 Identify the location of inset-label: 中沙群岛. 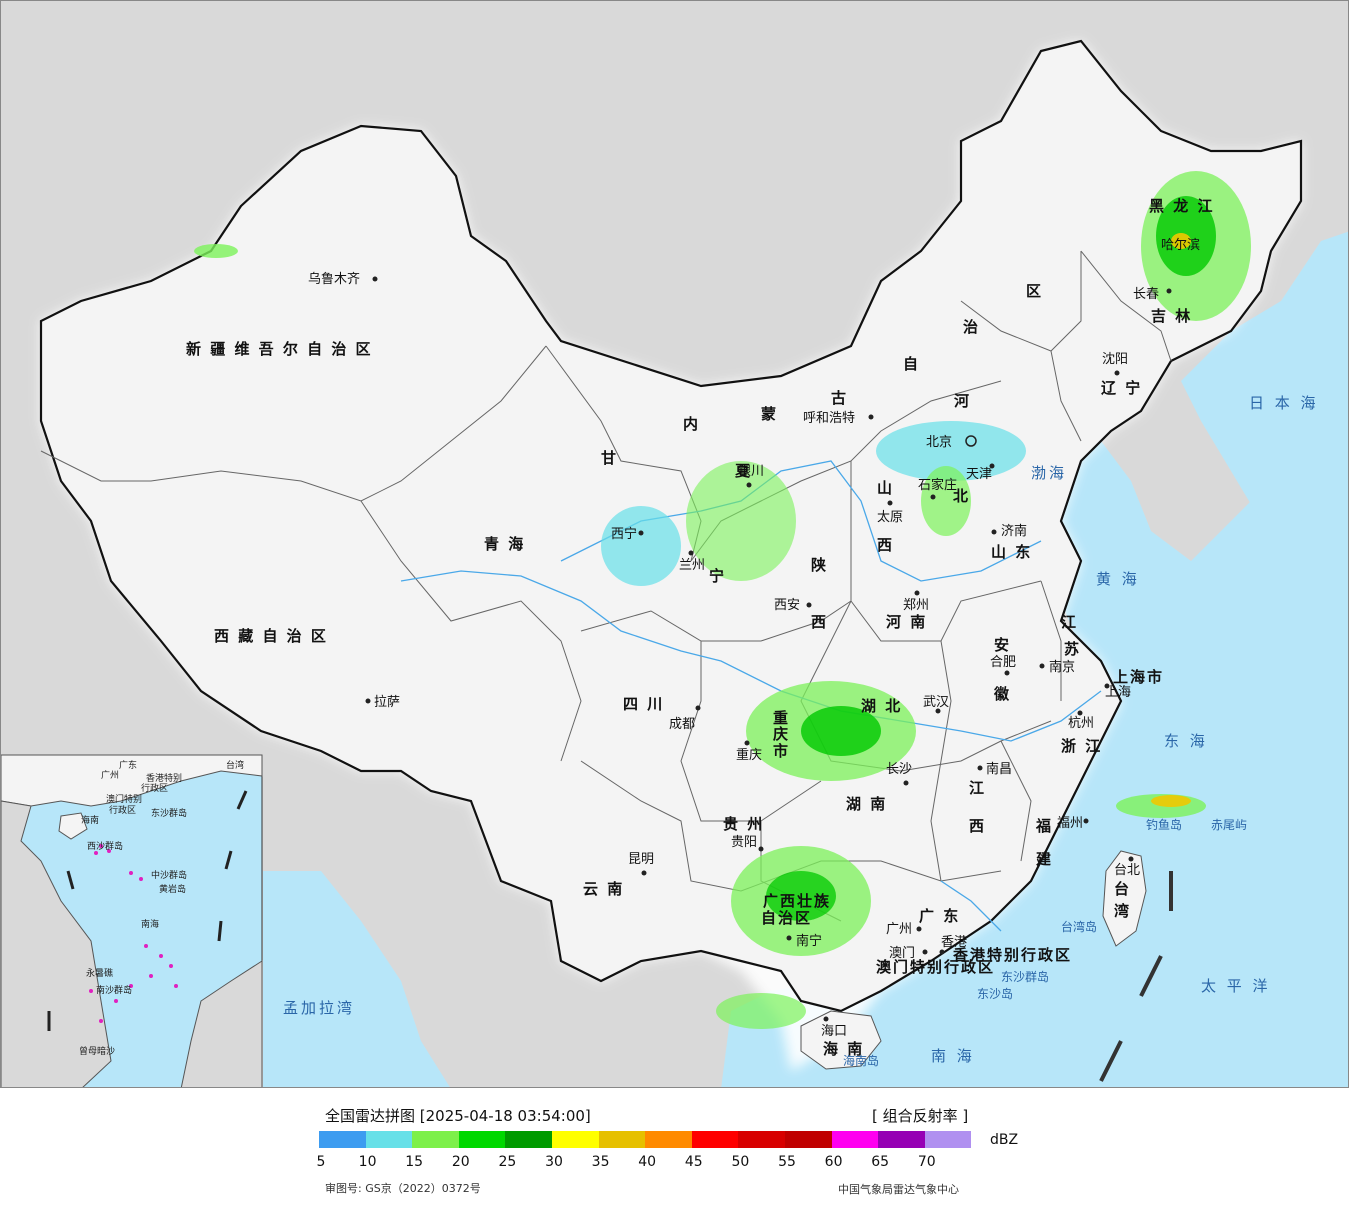
(169, 875).